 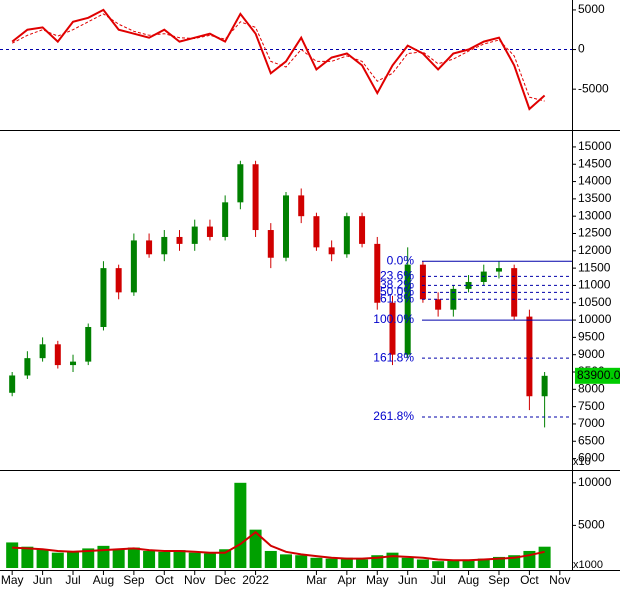 I want to click on x-tick-label: Apr, so click(x=347, y=580).